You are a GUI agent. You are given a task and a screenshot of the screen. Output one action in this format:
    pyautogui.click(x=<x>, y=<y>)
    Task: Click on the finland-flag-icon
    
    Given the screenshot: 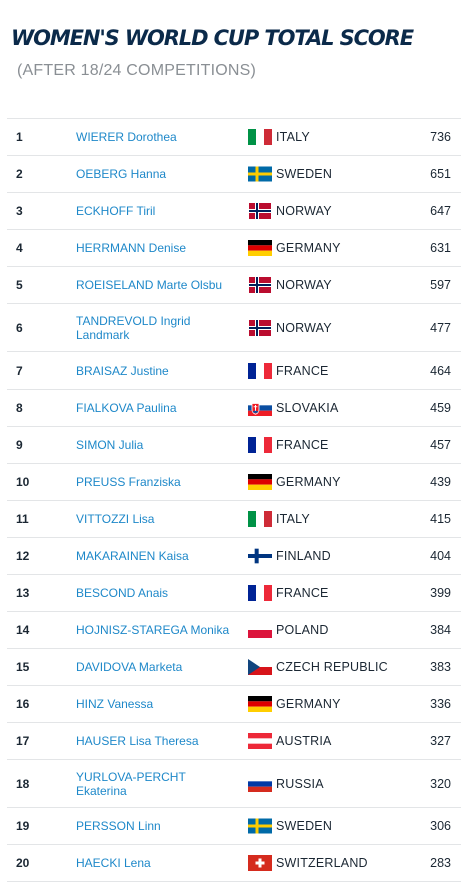 What is the action you would take?
    pyautogui.click(x=260, y=556)
    